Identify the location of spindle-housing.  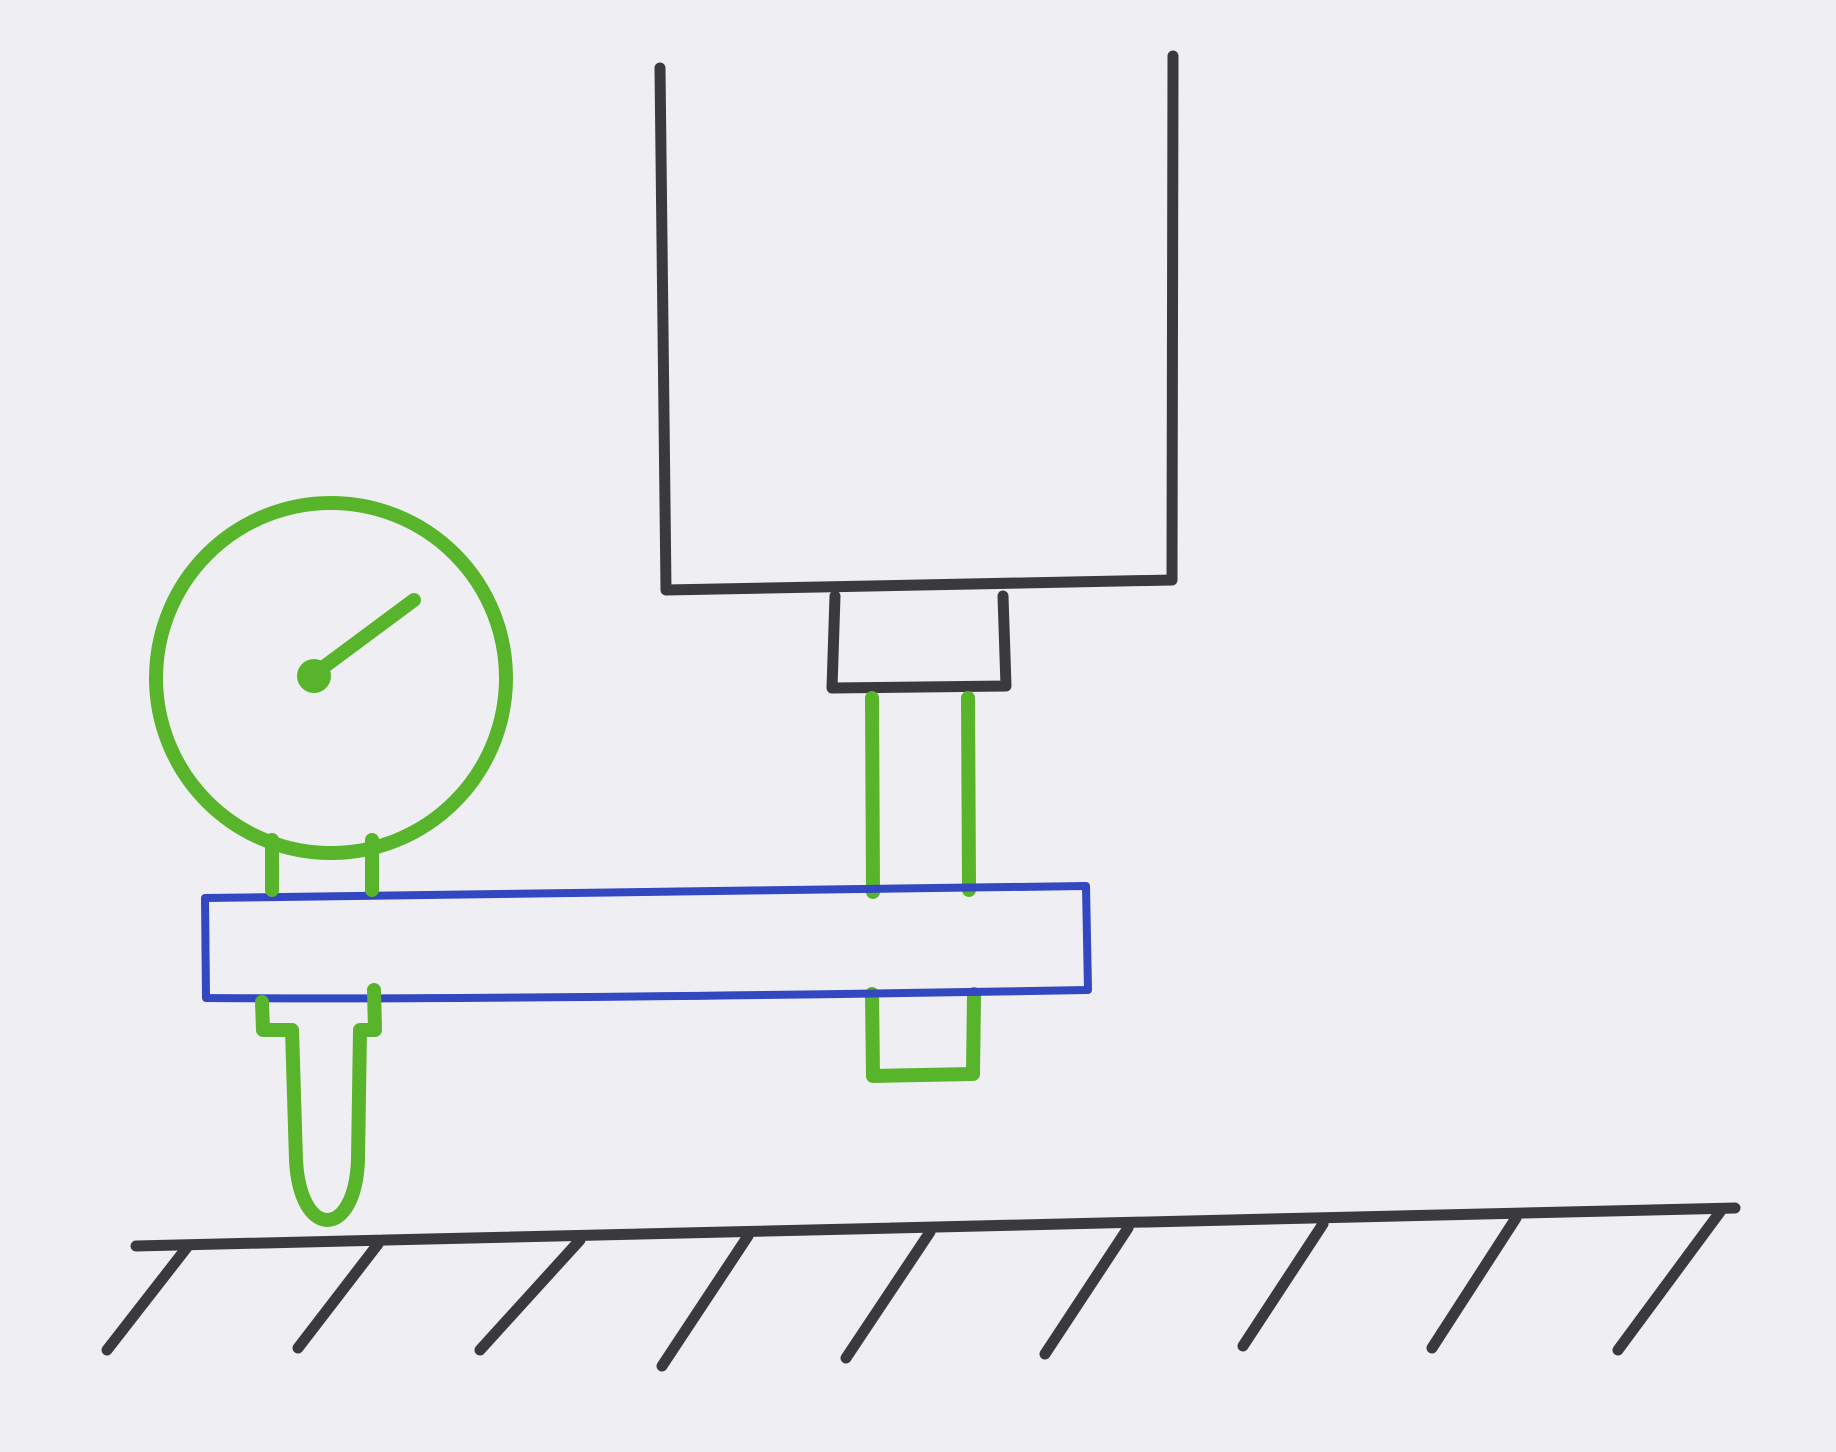
(916, 323).